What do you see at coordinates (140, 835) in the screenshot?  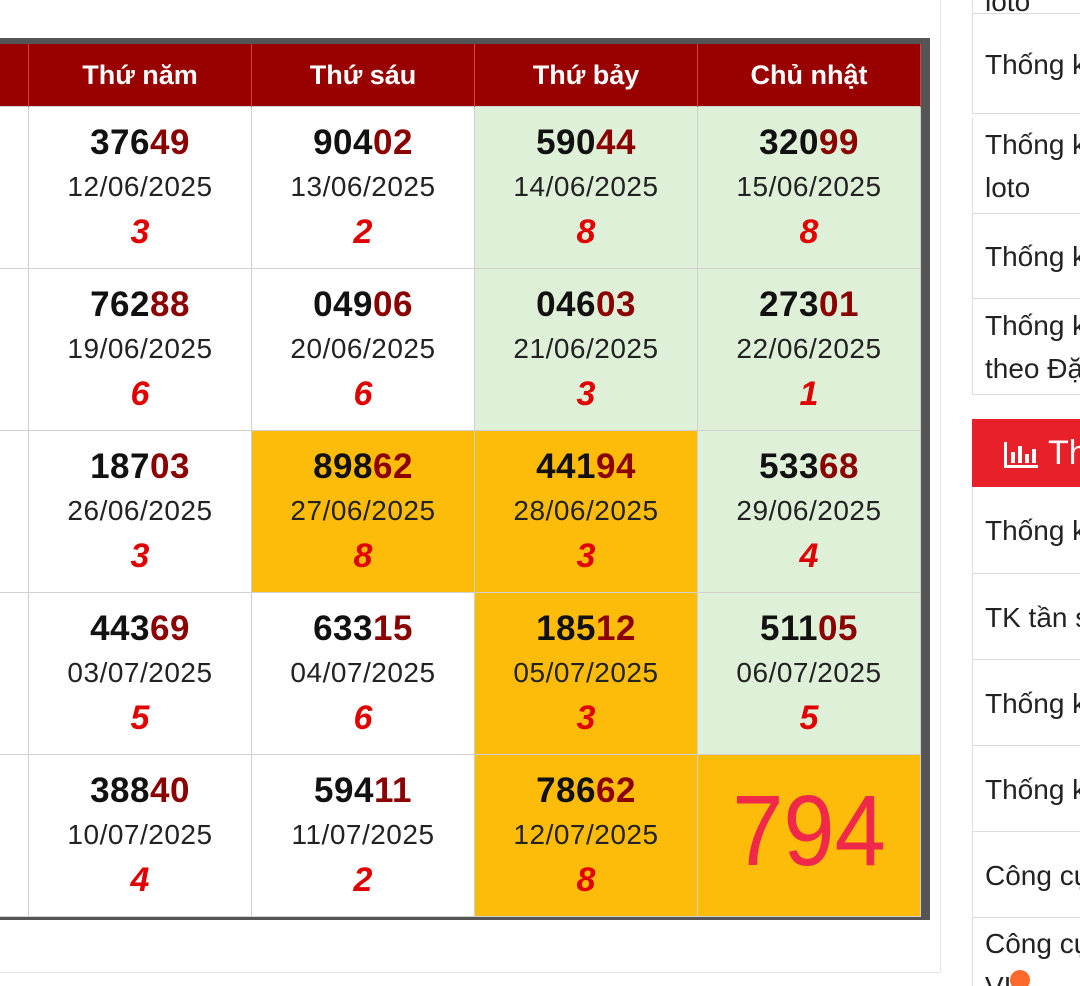 I see `result-cell: 38840 10/07/2025 4` at bounding box center [140, 835].